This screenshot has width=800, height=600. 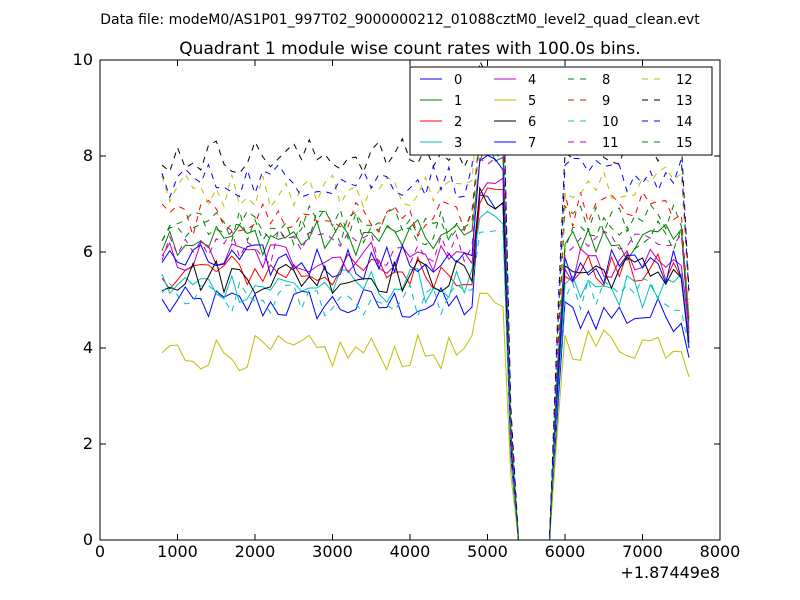 What do you see at coordinates (532, 122) in the screenshot?
I see `legend-label-6: 6` at bounding box center [532, 122].